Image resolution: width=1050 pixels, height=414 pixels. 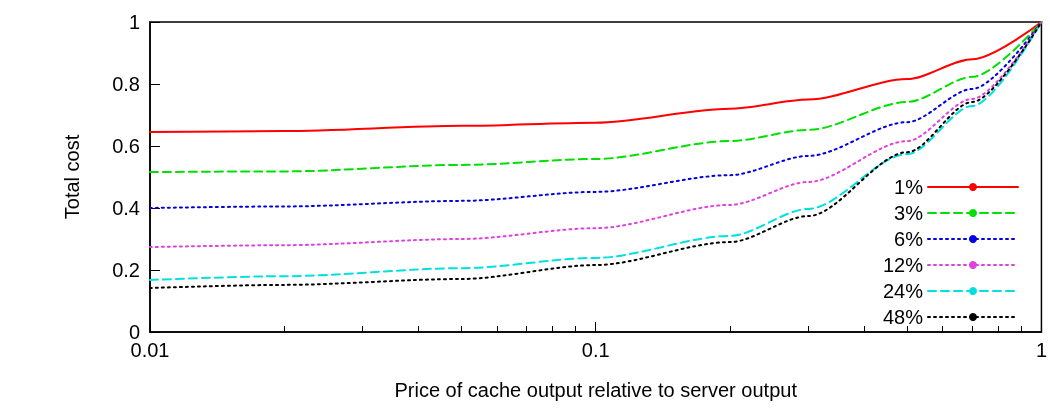 I want to click on y-tick-label: 1, so click(x=134, y=22).